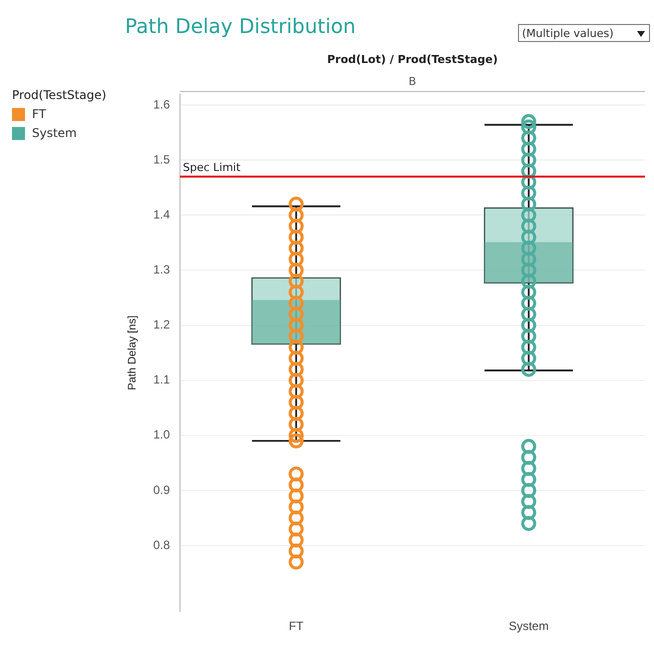 Image resolution: width=654 pixels, height=649 pixels. I want to click on y-tick-label: 1.3, so click(161, 269).